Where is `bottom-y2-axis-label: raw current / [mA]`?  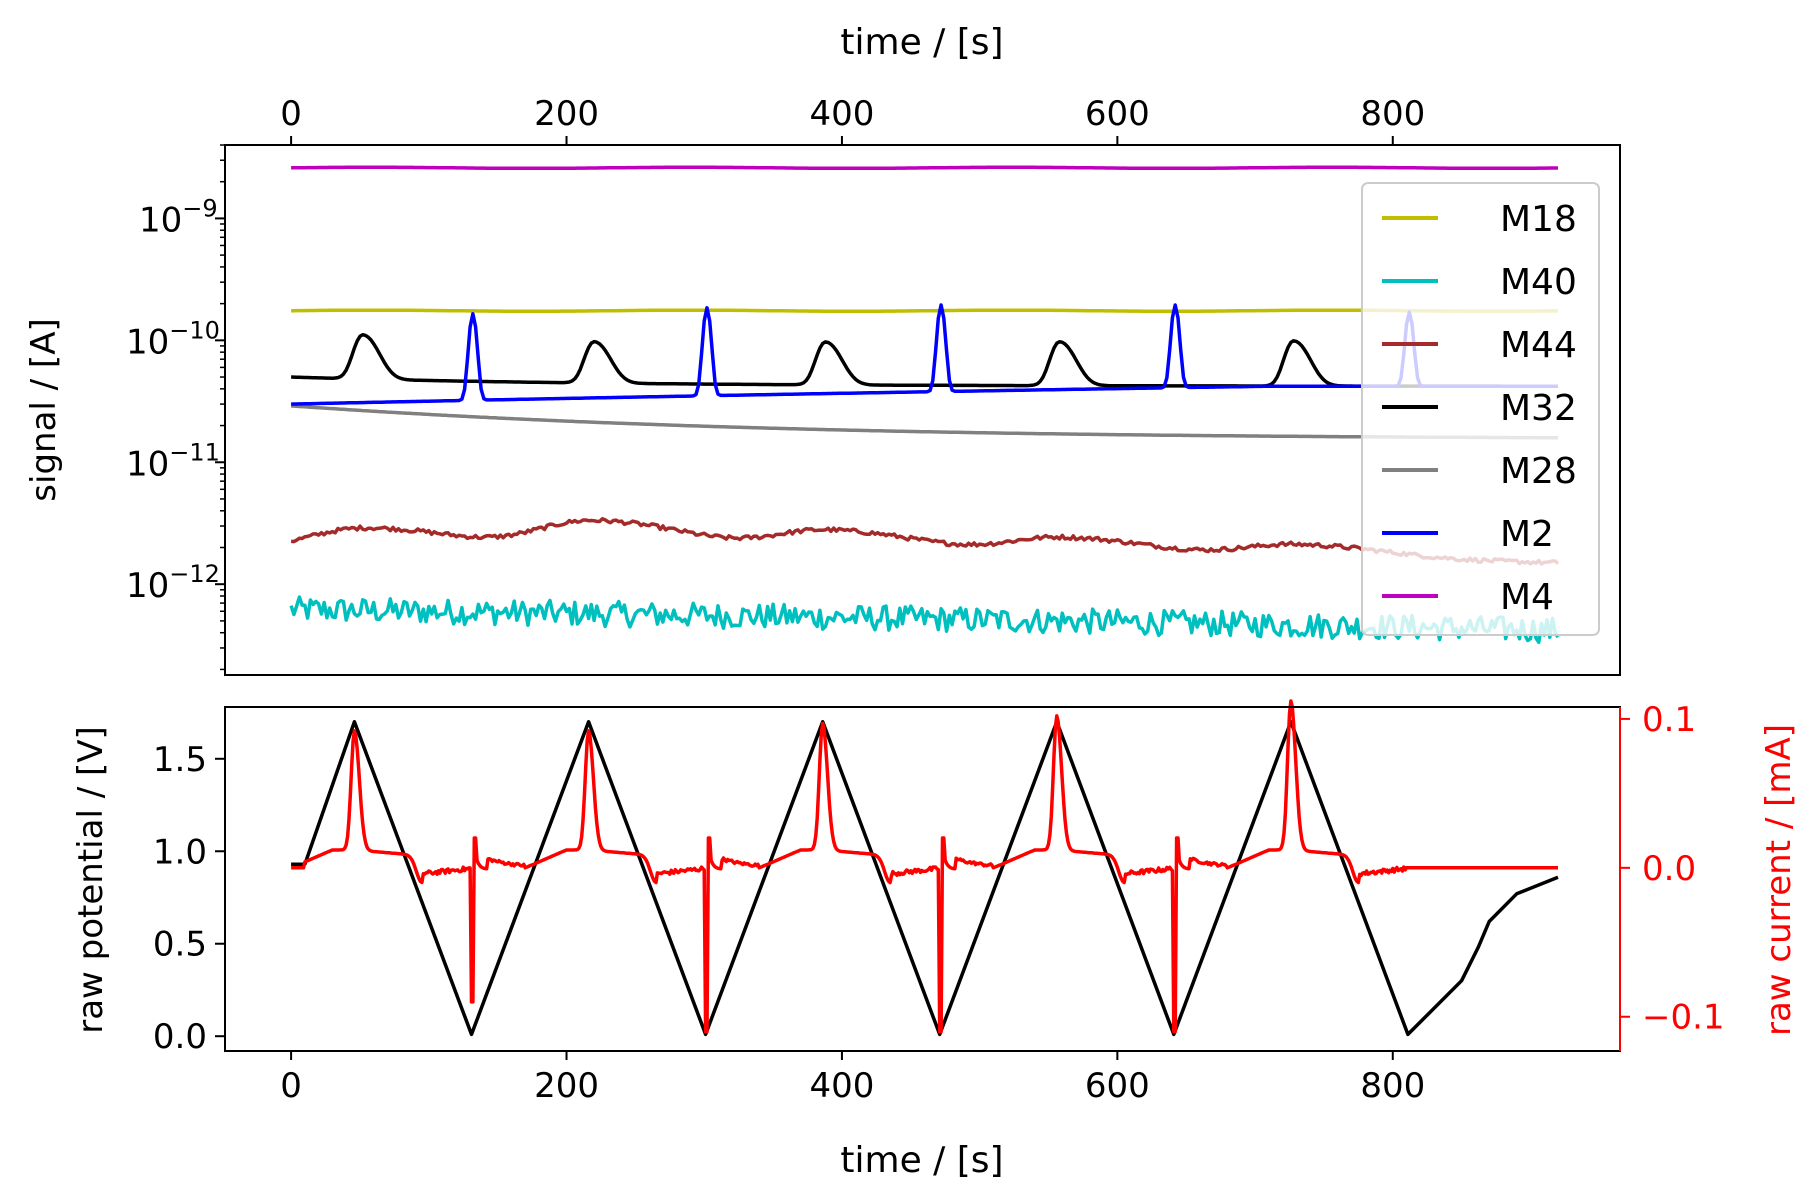 bottom-y2-axis-label: raw current / [mA] is located at coordinates (1779, 880).